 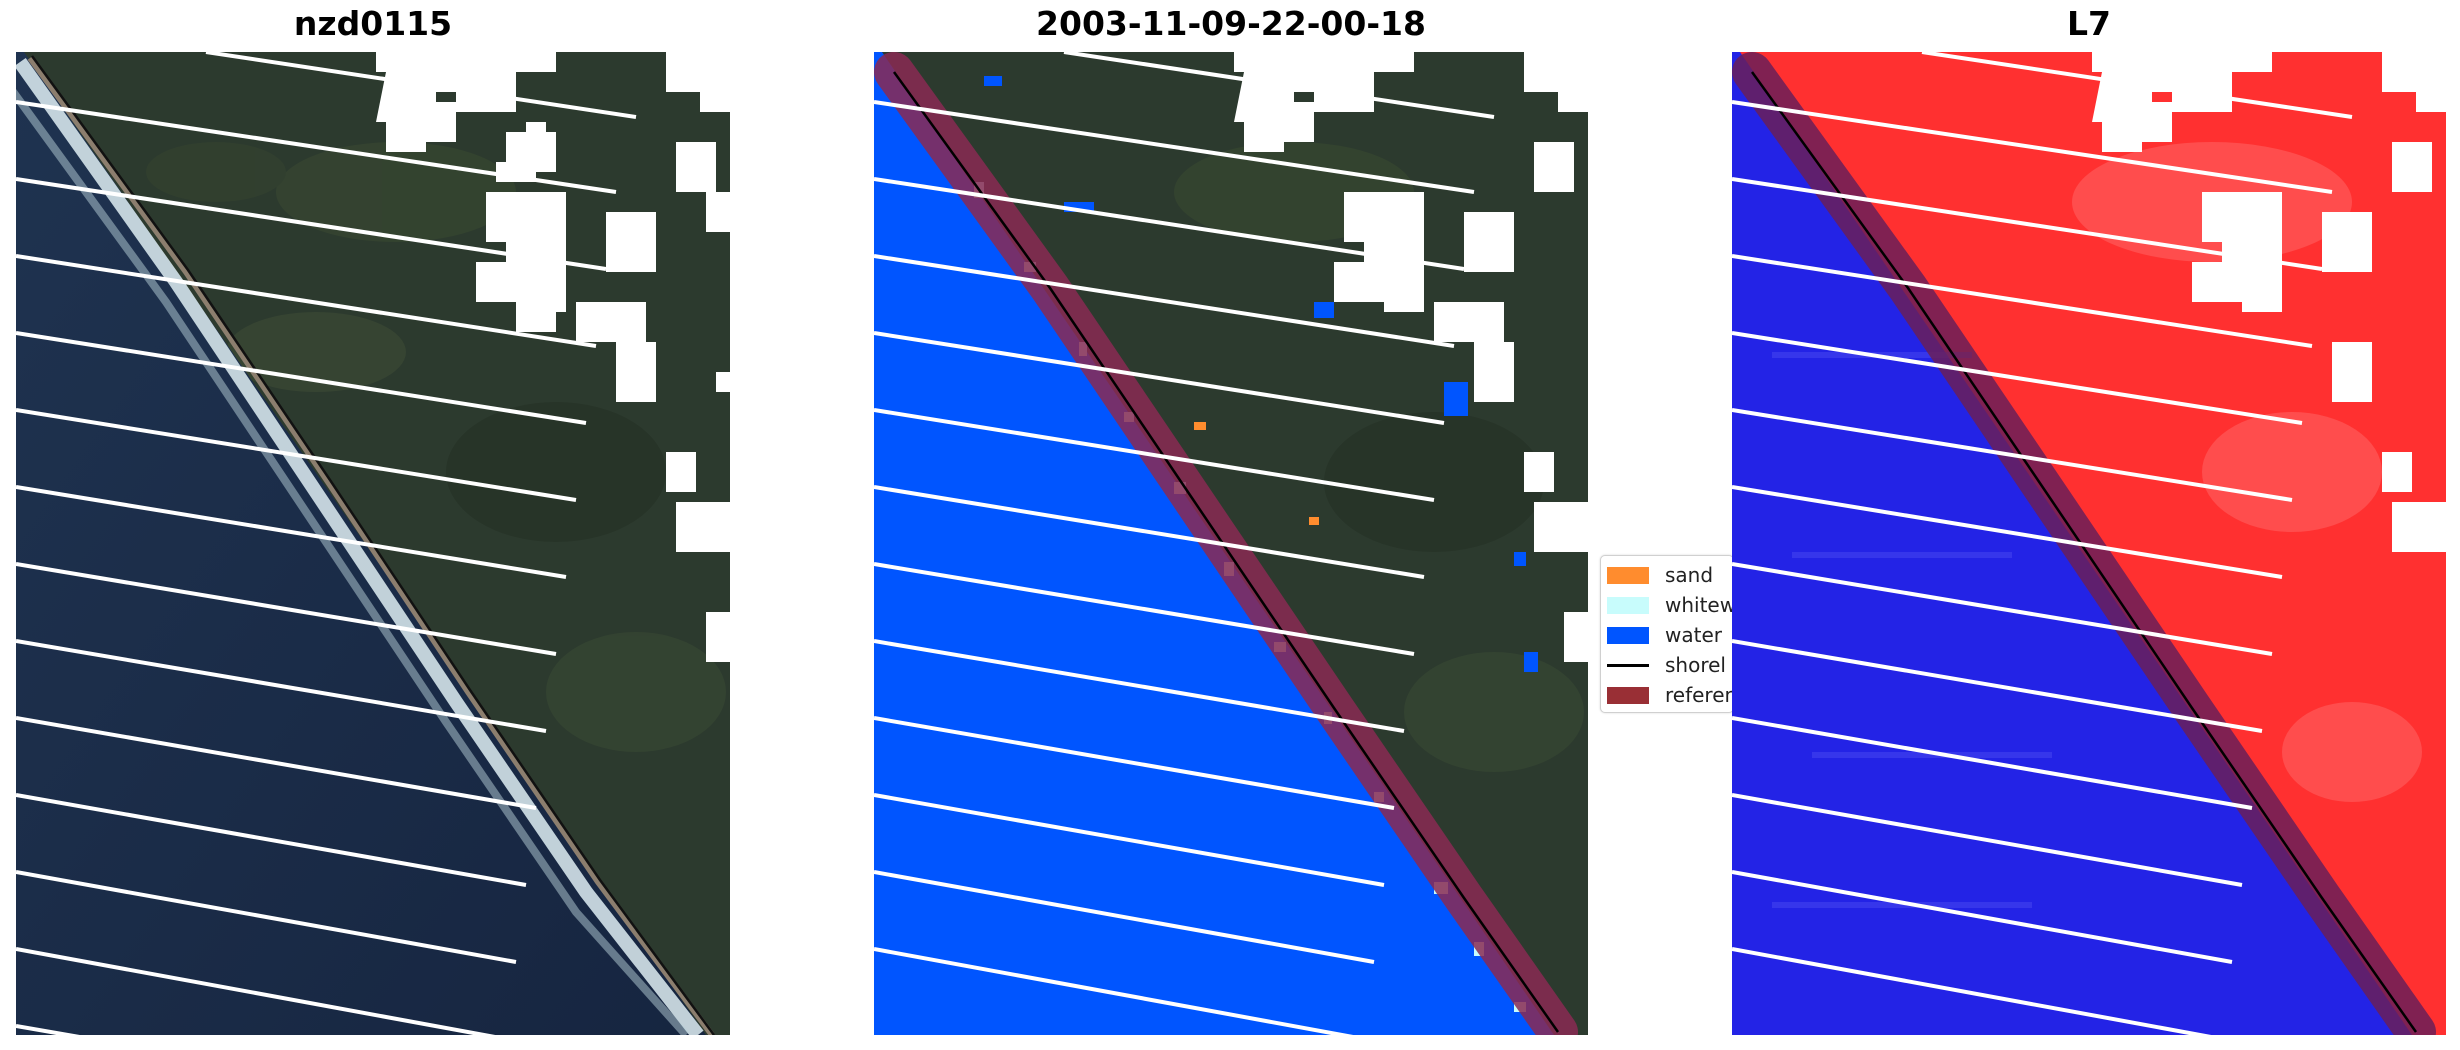 What do you see at coordinates (1701, 695) in the screenshot?
I see `legend-label-reference: referen` at bounding box center [1701, 695].